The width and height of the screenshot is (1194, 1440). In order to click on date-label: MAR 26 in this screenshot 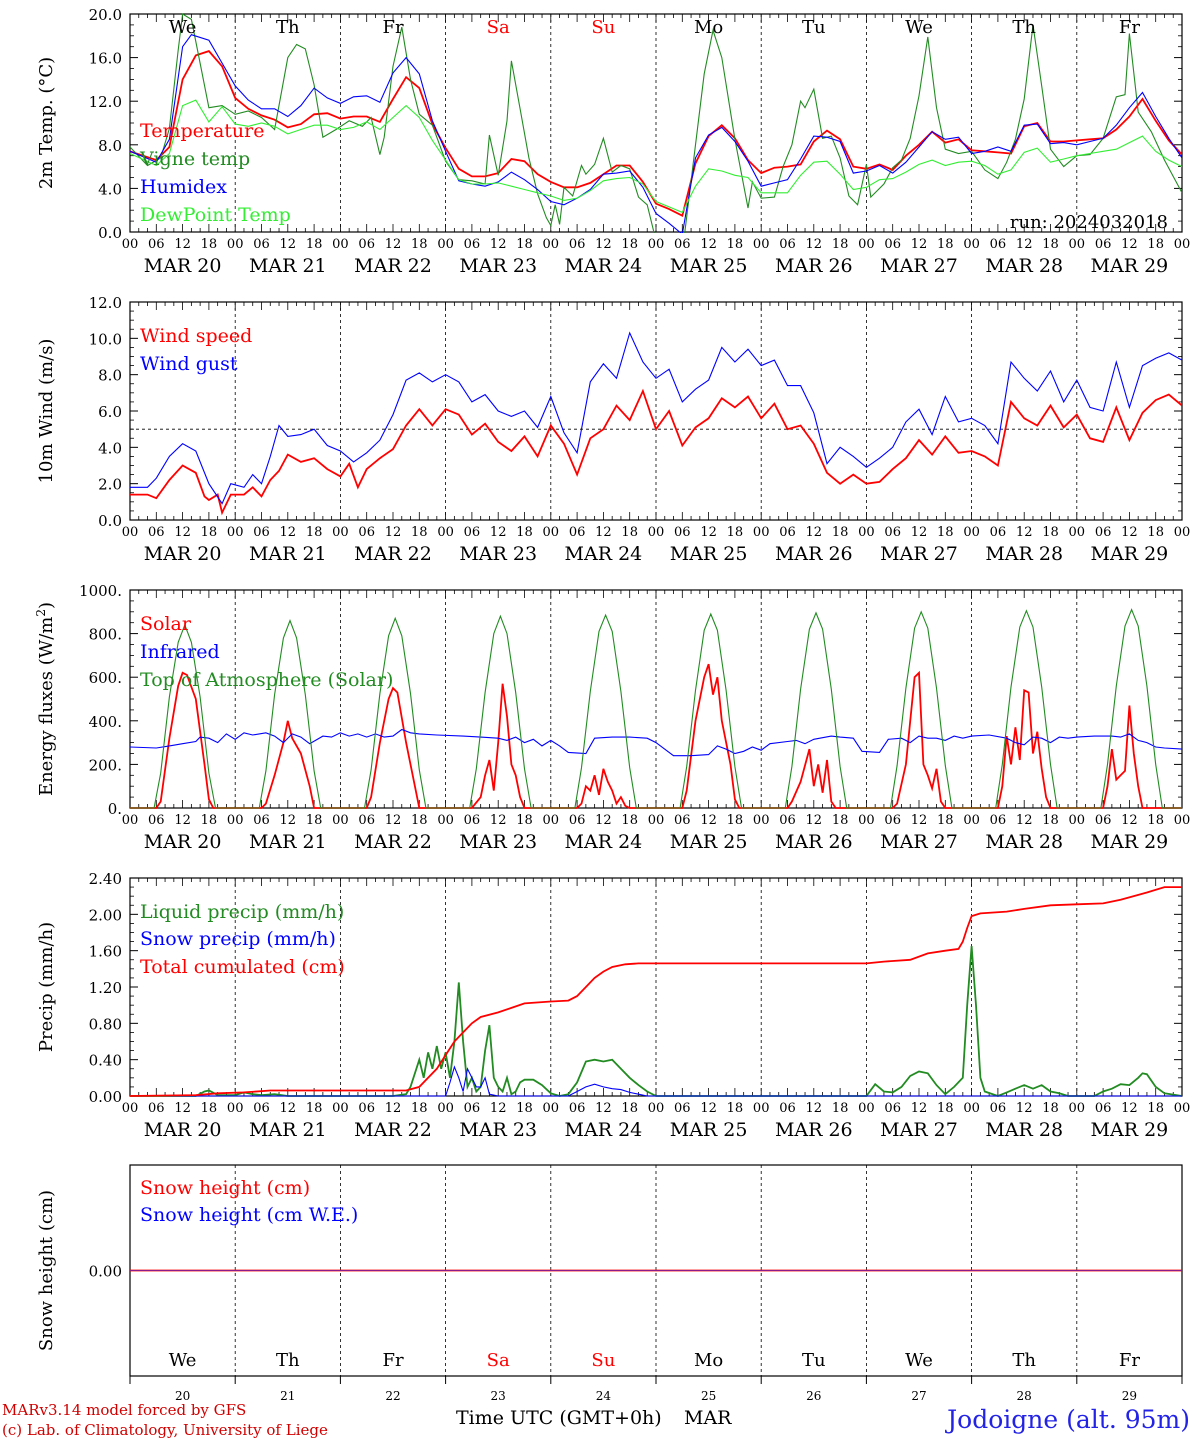, I will do `click(814, 842)`.